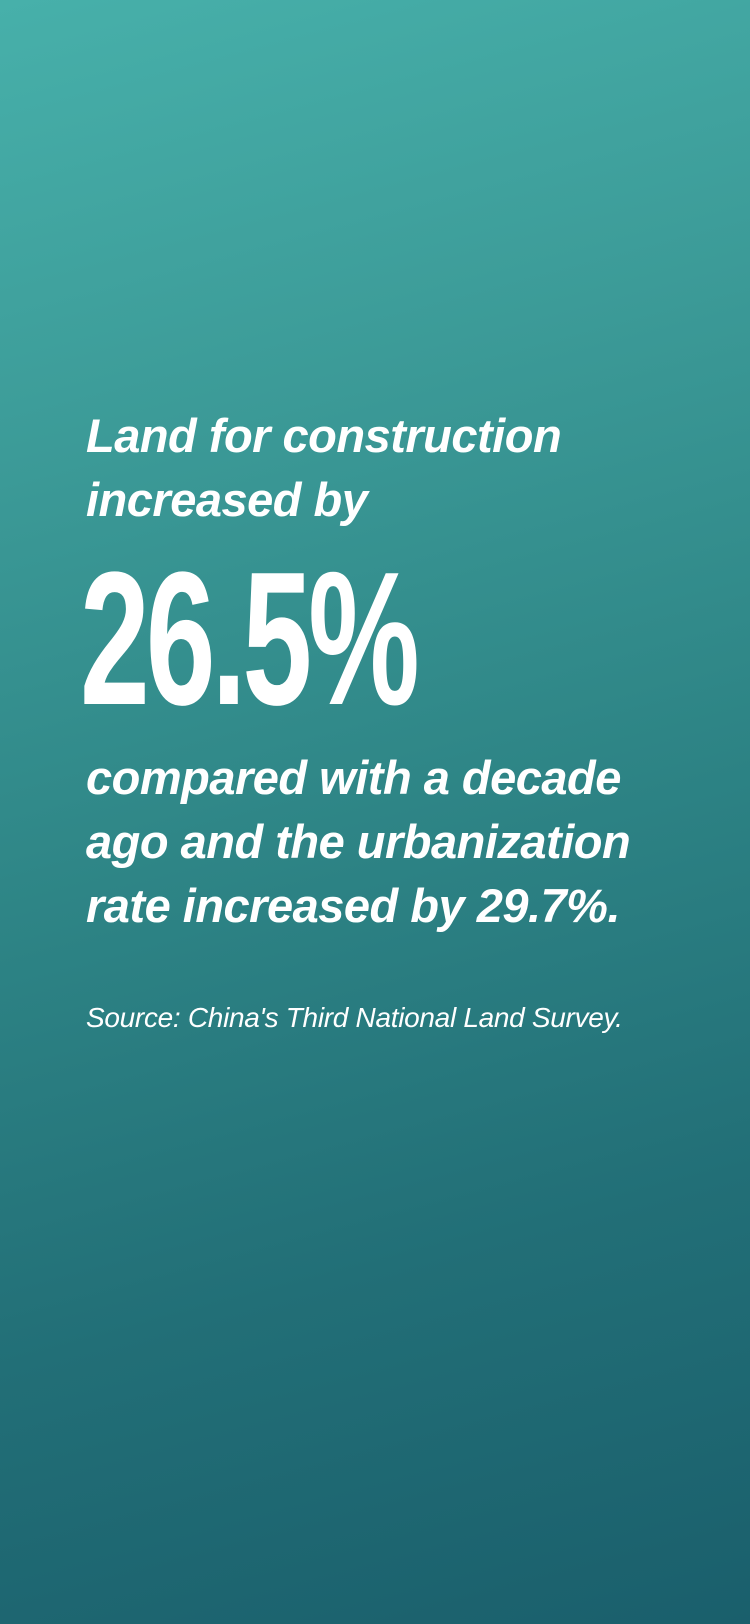  Describe the element at coordinates (227, 499) in the screenshot. I see `headline-line-2: increased by` at that location.